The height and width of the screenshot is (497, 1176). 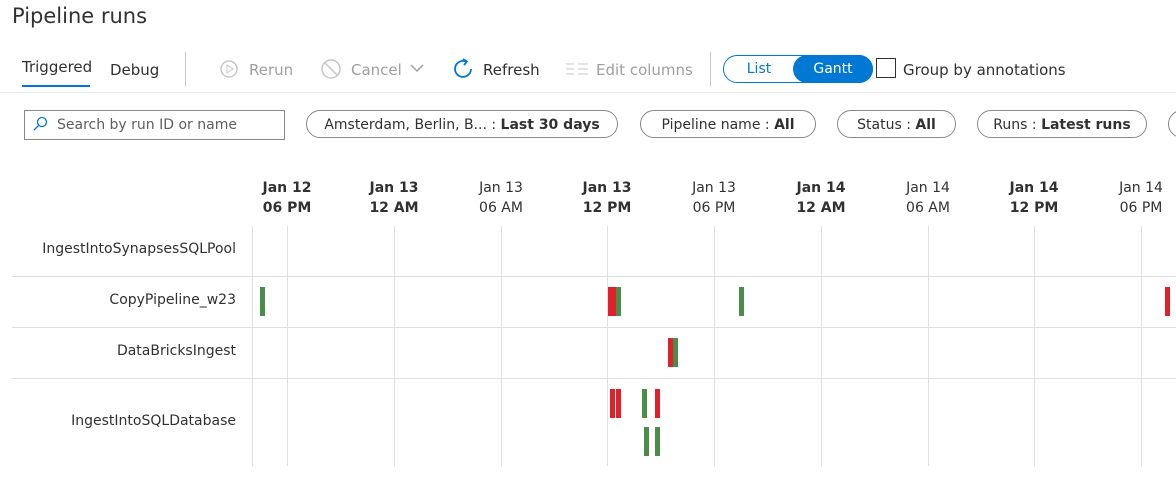 What do you see at coordinates (147, 125) in the screenshot?
I see `search-placeholder: Search by run ID or name` at bounding box center [147, 125].